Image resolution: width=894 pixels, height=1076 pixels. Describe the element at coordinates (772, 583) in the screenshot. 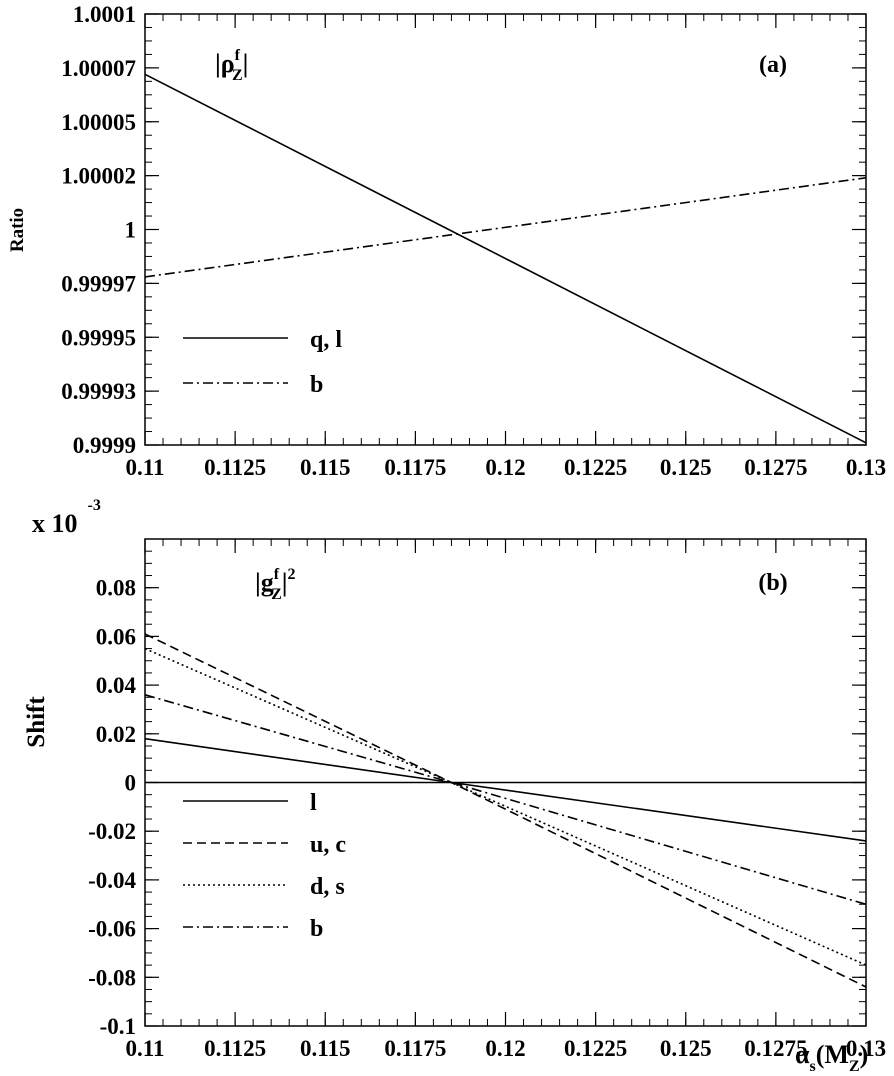

I see `panel-tag: (b)` at that location.